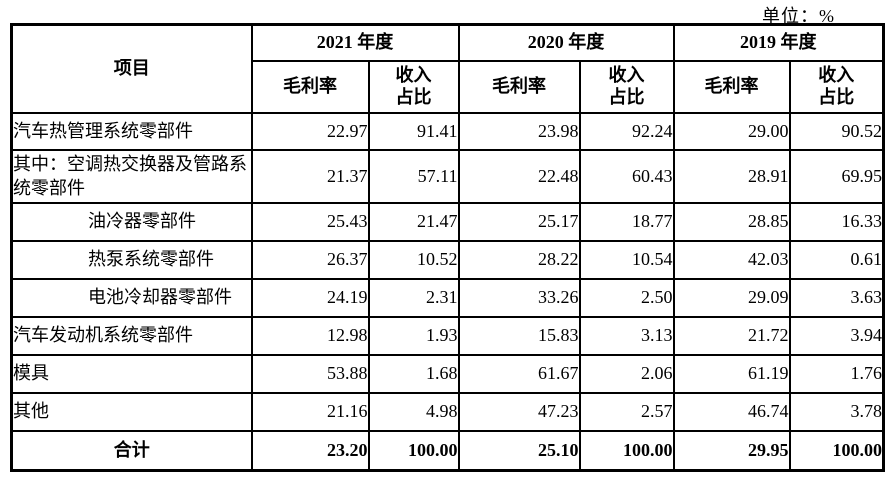 The width and height of the screenshot is (891, 480). Describe the element at coordinates (731, 176) in the screenshot. I see `value-cell: 28.91` at that location.